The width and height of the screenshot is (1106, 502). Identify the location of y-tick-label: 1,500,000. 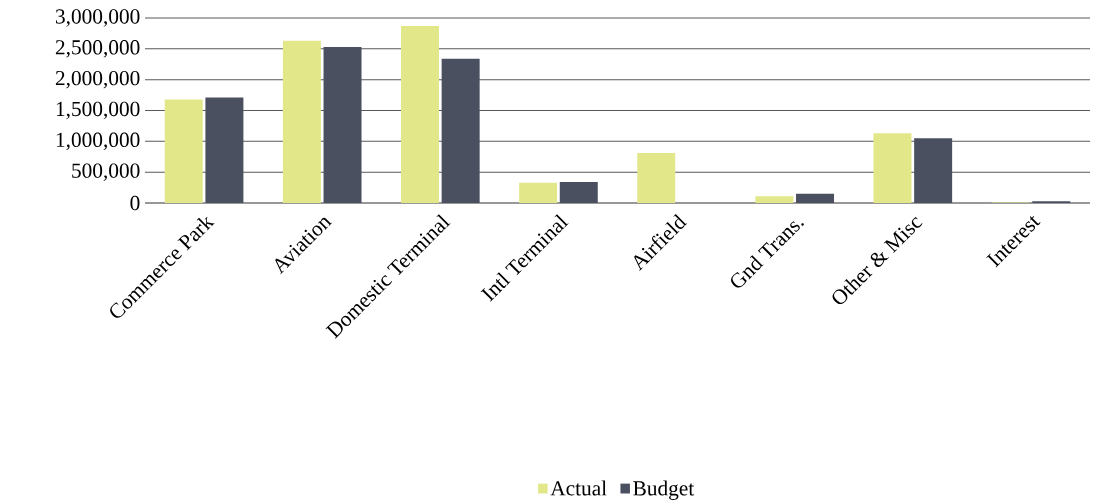
(98, 110).